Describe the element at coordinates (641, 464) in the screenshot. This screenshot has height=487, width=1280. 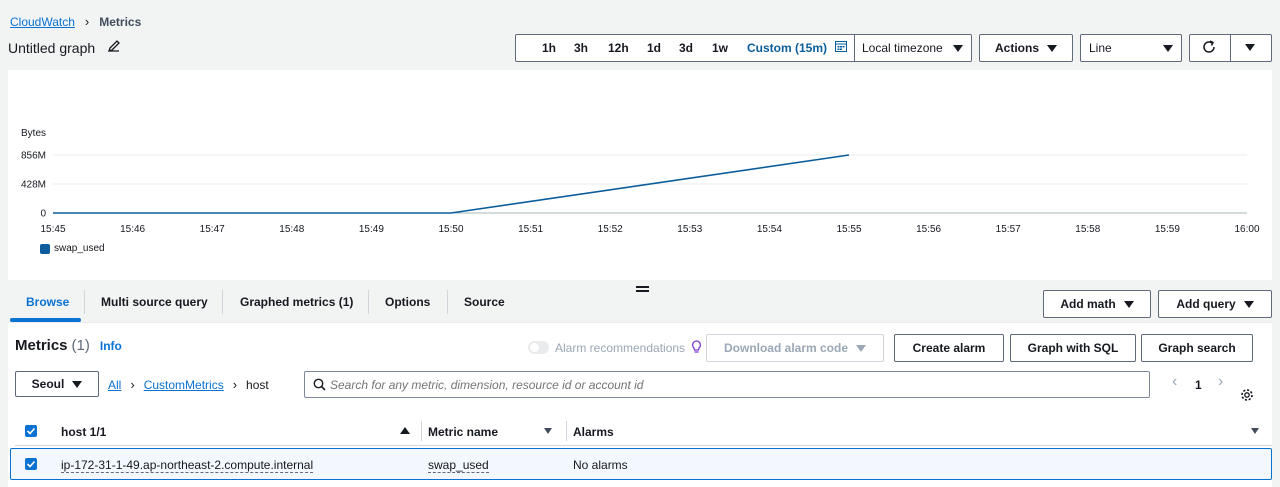
I see `table-row` at that location.